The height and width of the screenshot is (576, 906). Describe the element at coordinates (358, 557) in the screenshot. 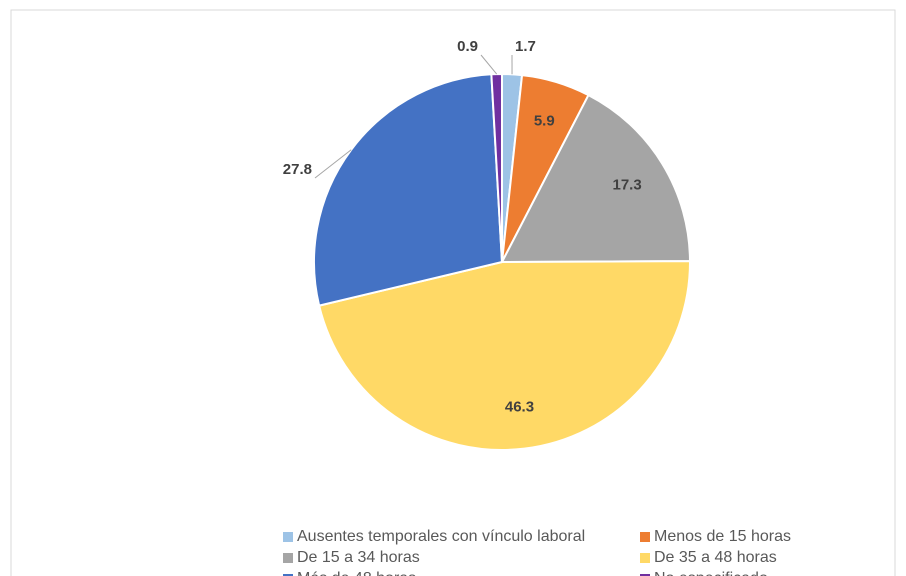

I see `legend-label: De 15 a 34 horas` at that location.